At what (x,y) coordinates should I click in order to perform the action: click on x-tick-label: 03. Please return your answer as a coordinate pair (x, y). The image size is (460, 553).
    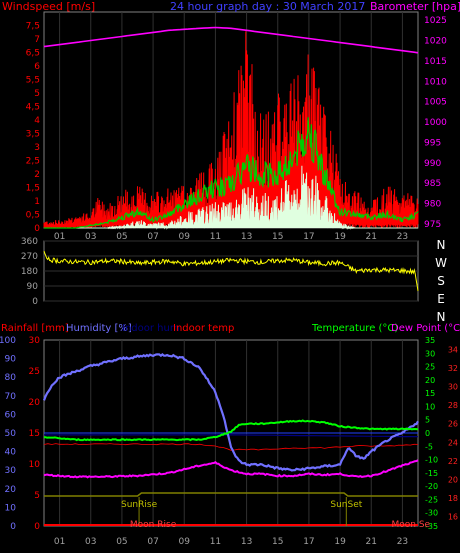
    Looking at the image, I should click on (90, 237).